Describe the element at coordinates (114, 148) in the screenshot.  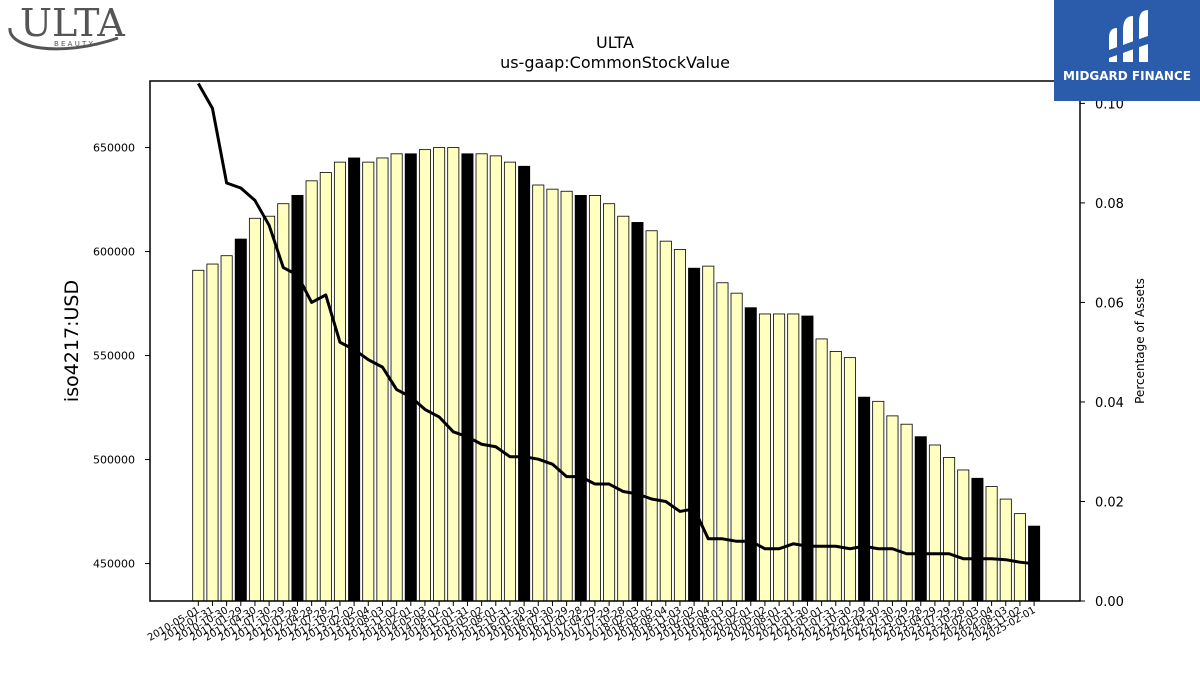
I see `y-tick-label: 650000` at that location.